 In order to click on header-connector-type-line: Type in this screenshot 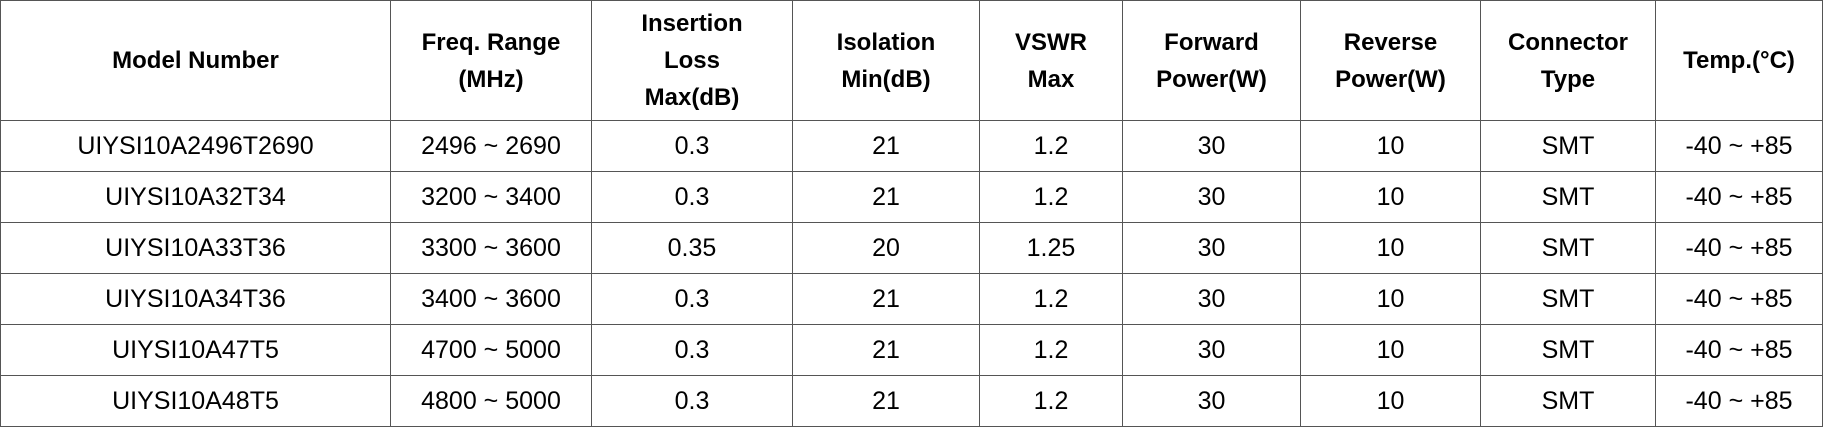, I will do `click(1568, 79)`.